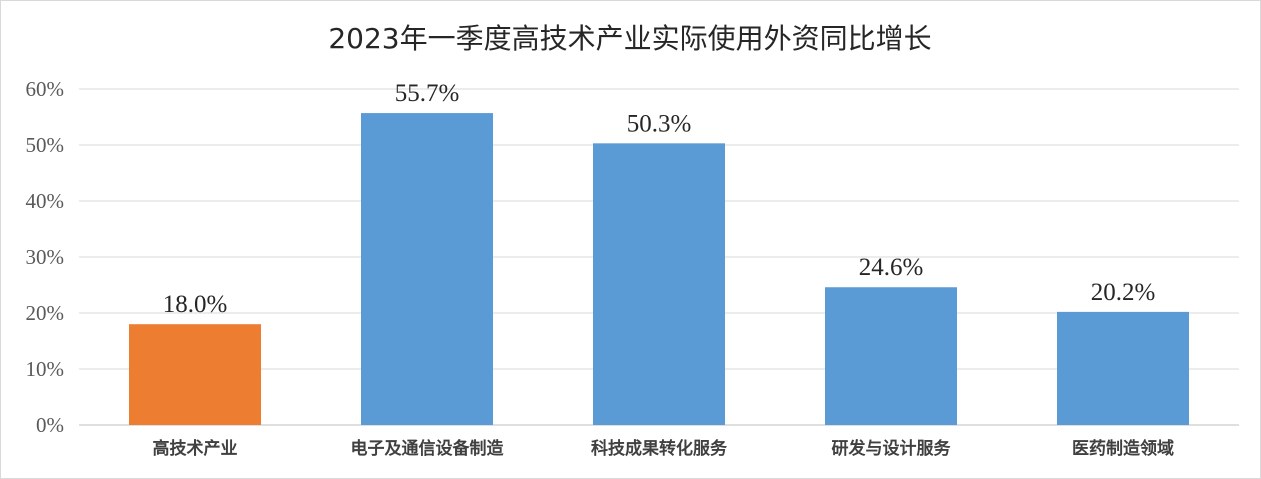 Image resolution: width=1261 pixels, height=479 pixels. Describe the element at coordinates (892, 448) in the screenshot. I see `x-tick-label: 研发与设计服务` at that location.